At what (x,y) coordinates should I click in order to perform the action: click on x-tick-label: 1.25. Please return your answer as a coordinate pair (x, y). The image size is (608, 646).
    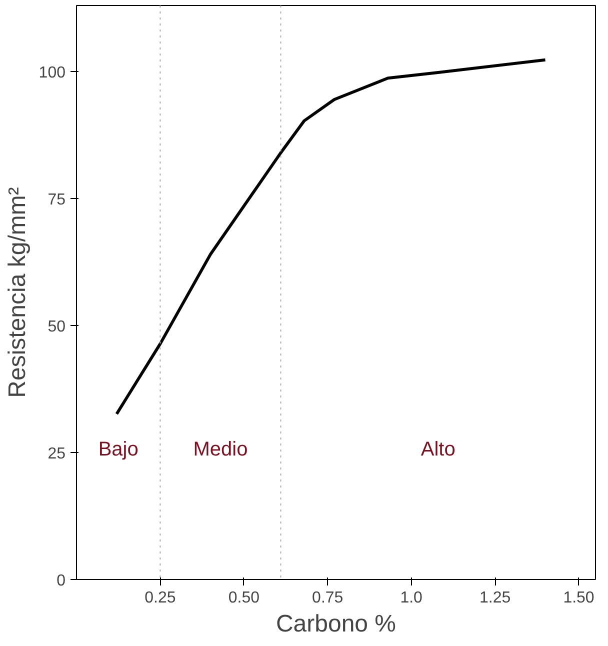
    Looking at the image, I should click on (495, 598).